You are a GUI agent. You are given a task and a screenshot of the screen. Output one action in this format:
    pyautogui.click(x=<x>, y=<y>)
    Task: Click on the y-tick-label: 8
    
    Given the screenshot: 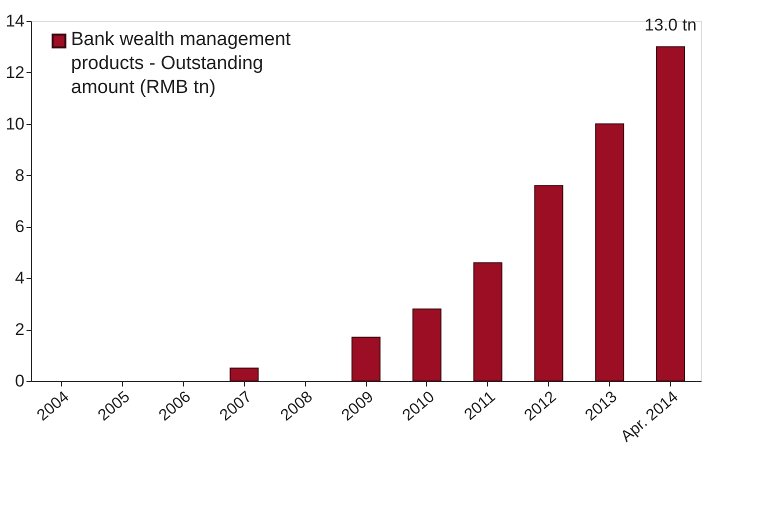 What is the action you would take?
    pyautogui.click(x=19, y=175)
    